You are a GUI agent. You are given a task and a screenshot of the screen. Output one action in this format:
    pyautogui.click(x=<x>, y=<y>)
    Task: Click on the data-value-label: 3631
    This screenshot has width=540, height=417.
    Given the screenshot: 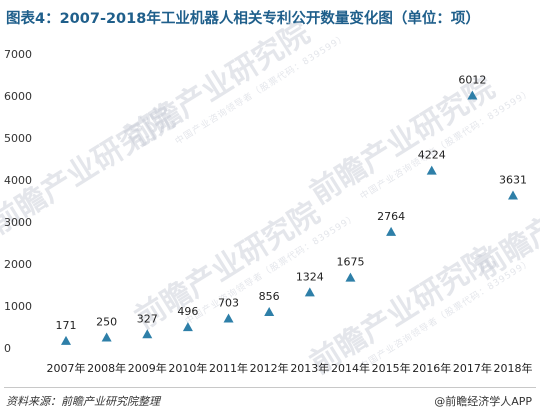 What is the action you would take?
    pyautogui.click(x=513, y=179)
    